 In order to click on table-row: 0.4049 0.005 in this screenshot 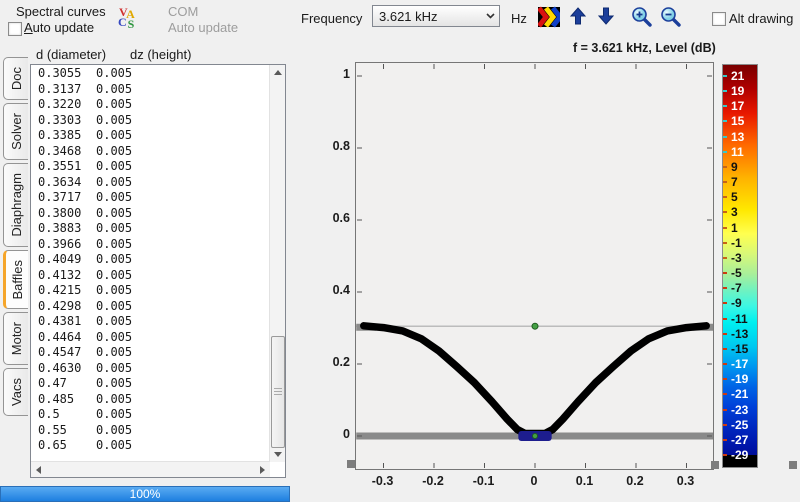, I will do `click(150, 260)`.